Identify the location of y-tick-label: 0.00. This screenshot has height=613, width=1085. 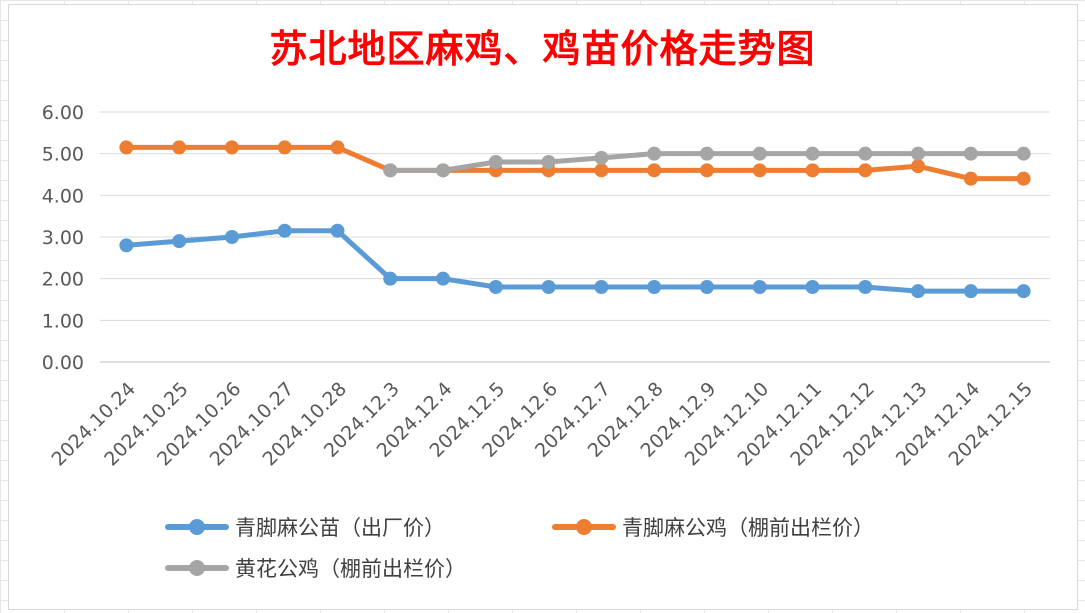
(63, 363).